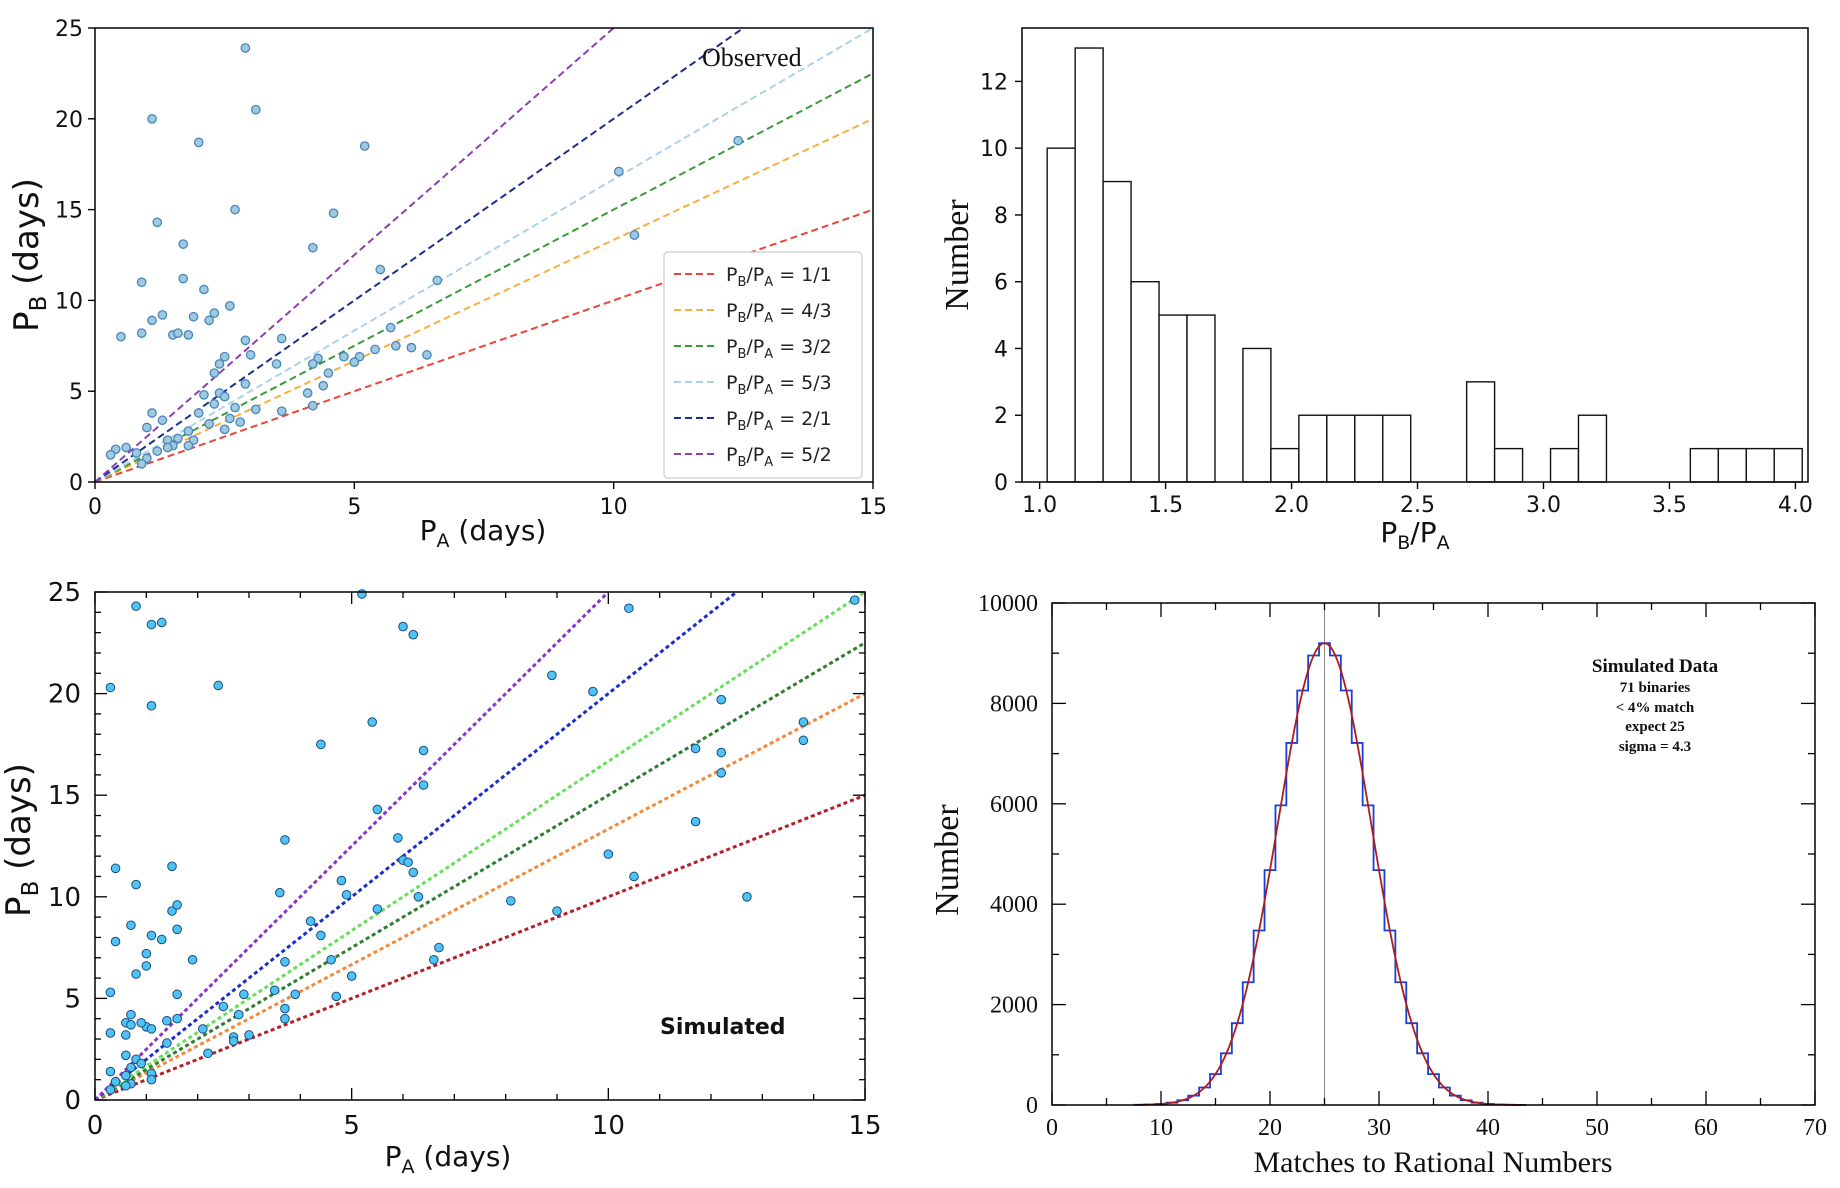 Image resolution: width=1840 pixels, height=1188 pixels. I want to click on y-tick-label: 12, so click(994, 82).